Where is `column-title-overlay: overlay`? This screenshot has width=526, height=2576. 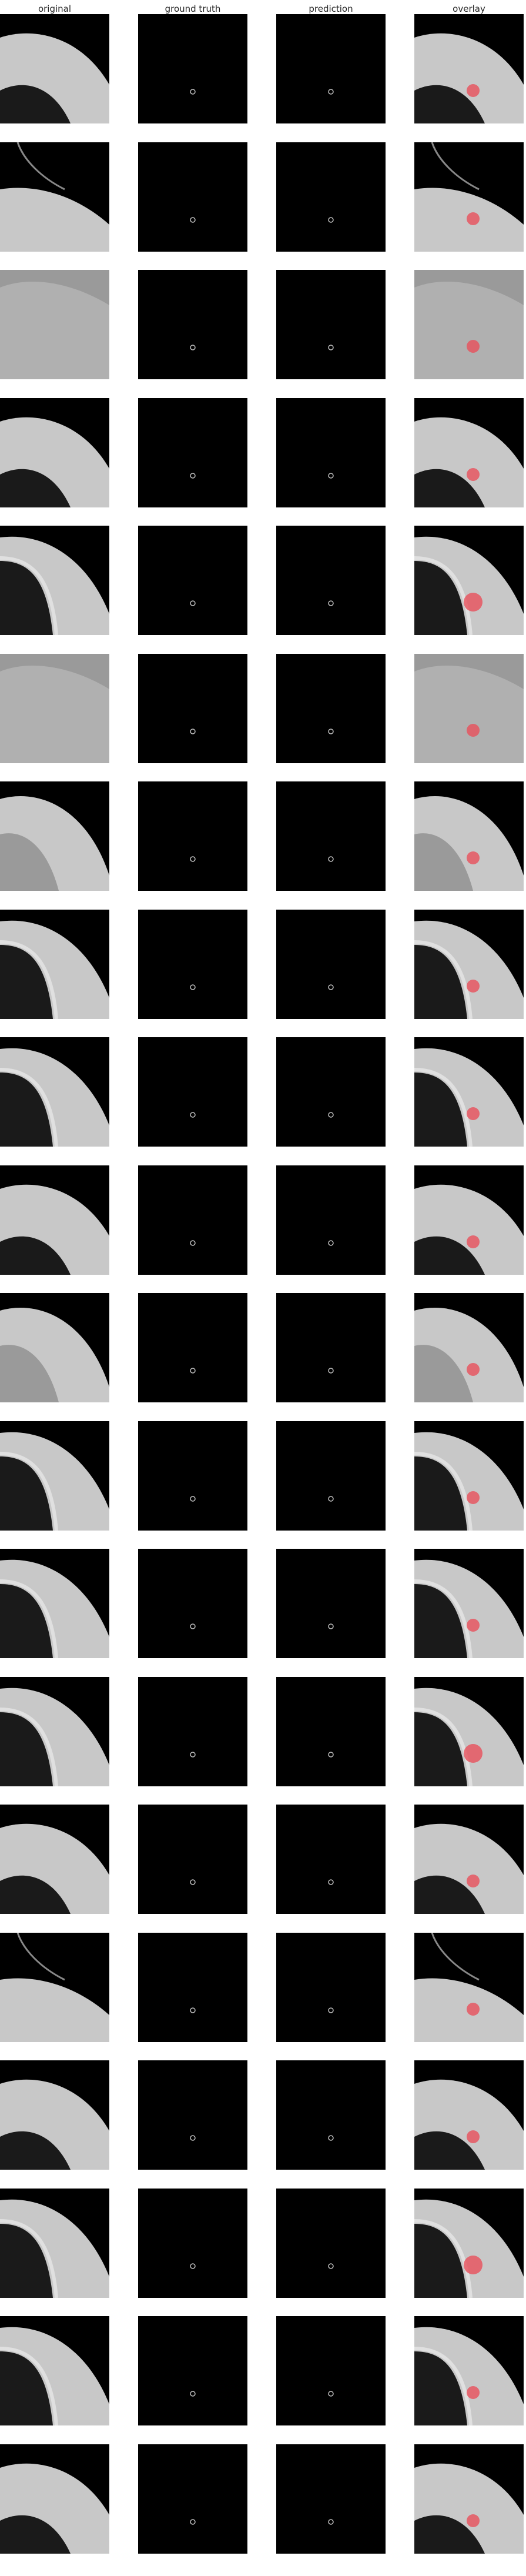
column-title-overlay: overlay is located at coordinates (469, 9).